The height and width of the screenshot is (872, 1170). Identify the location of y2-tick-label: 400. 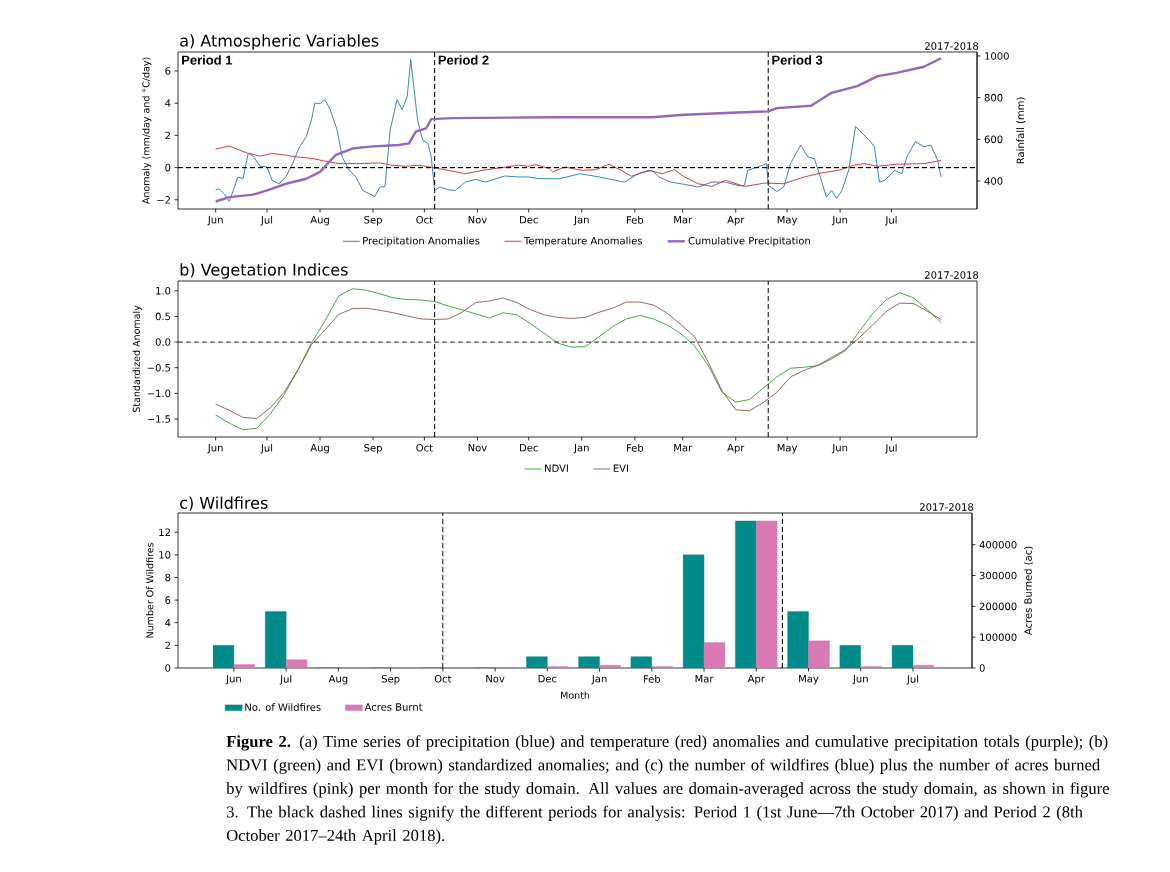
(993, 181).